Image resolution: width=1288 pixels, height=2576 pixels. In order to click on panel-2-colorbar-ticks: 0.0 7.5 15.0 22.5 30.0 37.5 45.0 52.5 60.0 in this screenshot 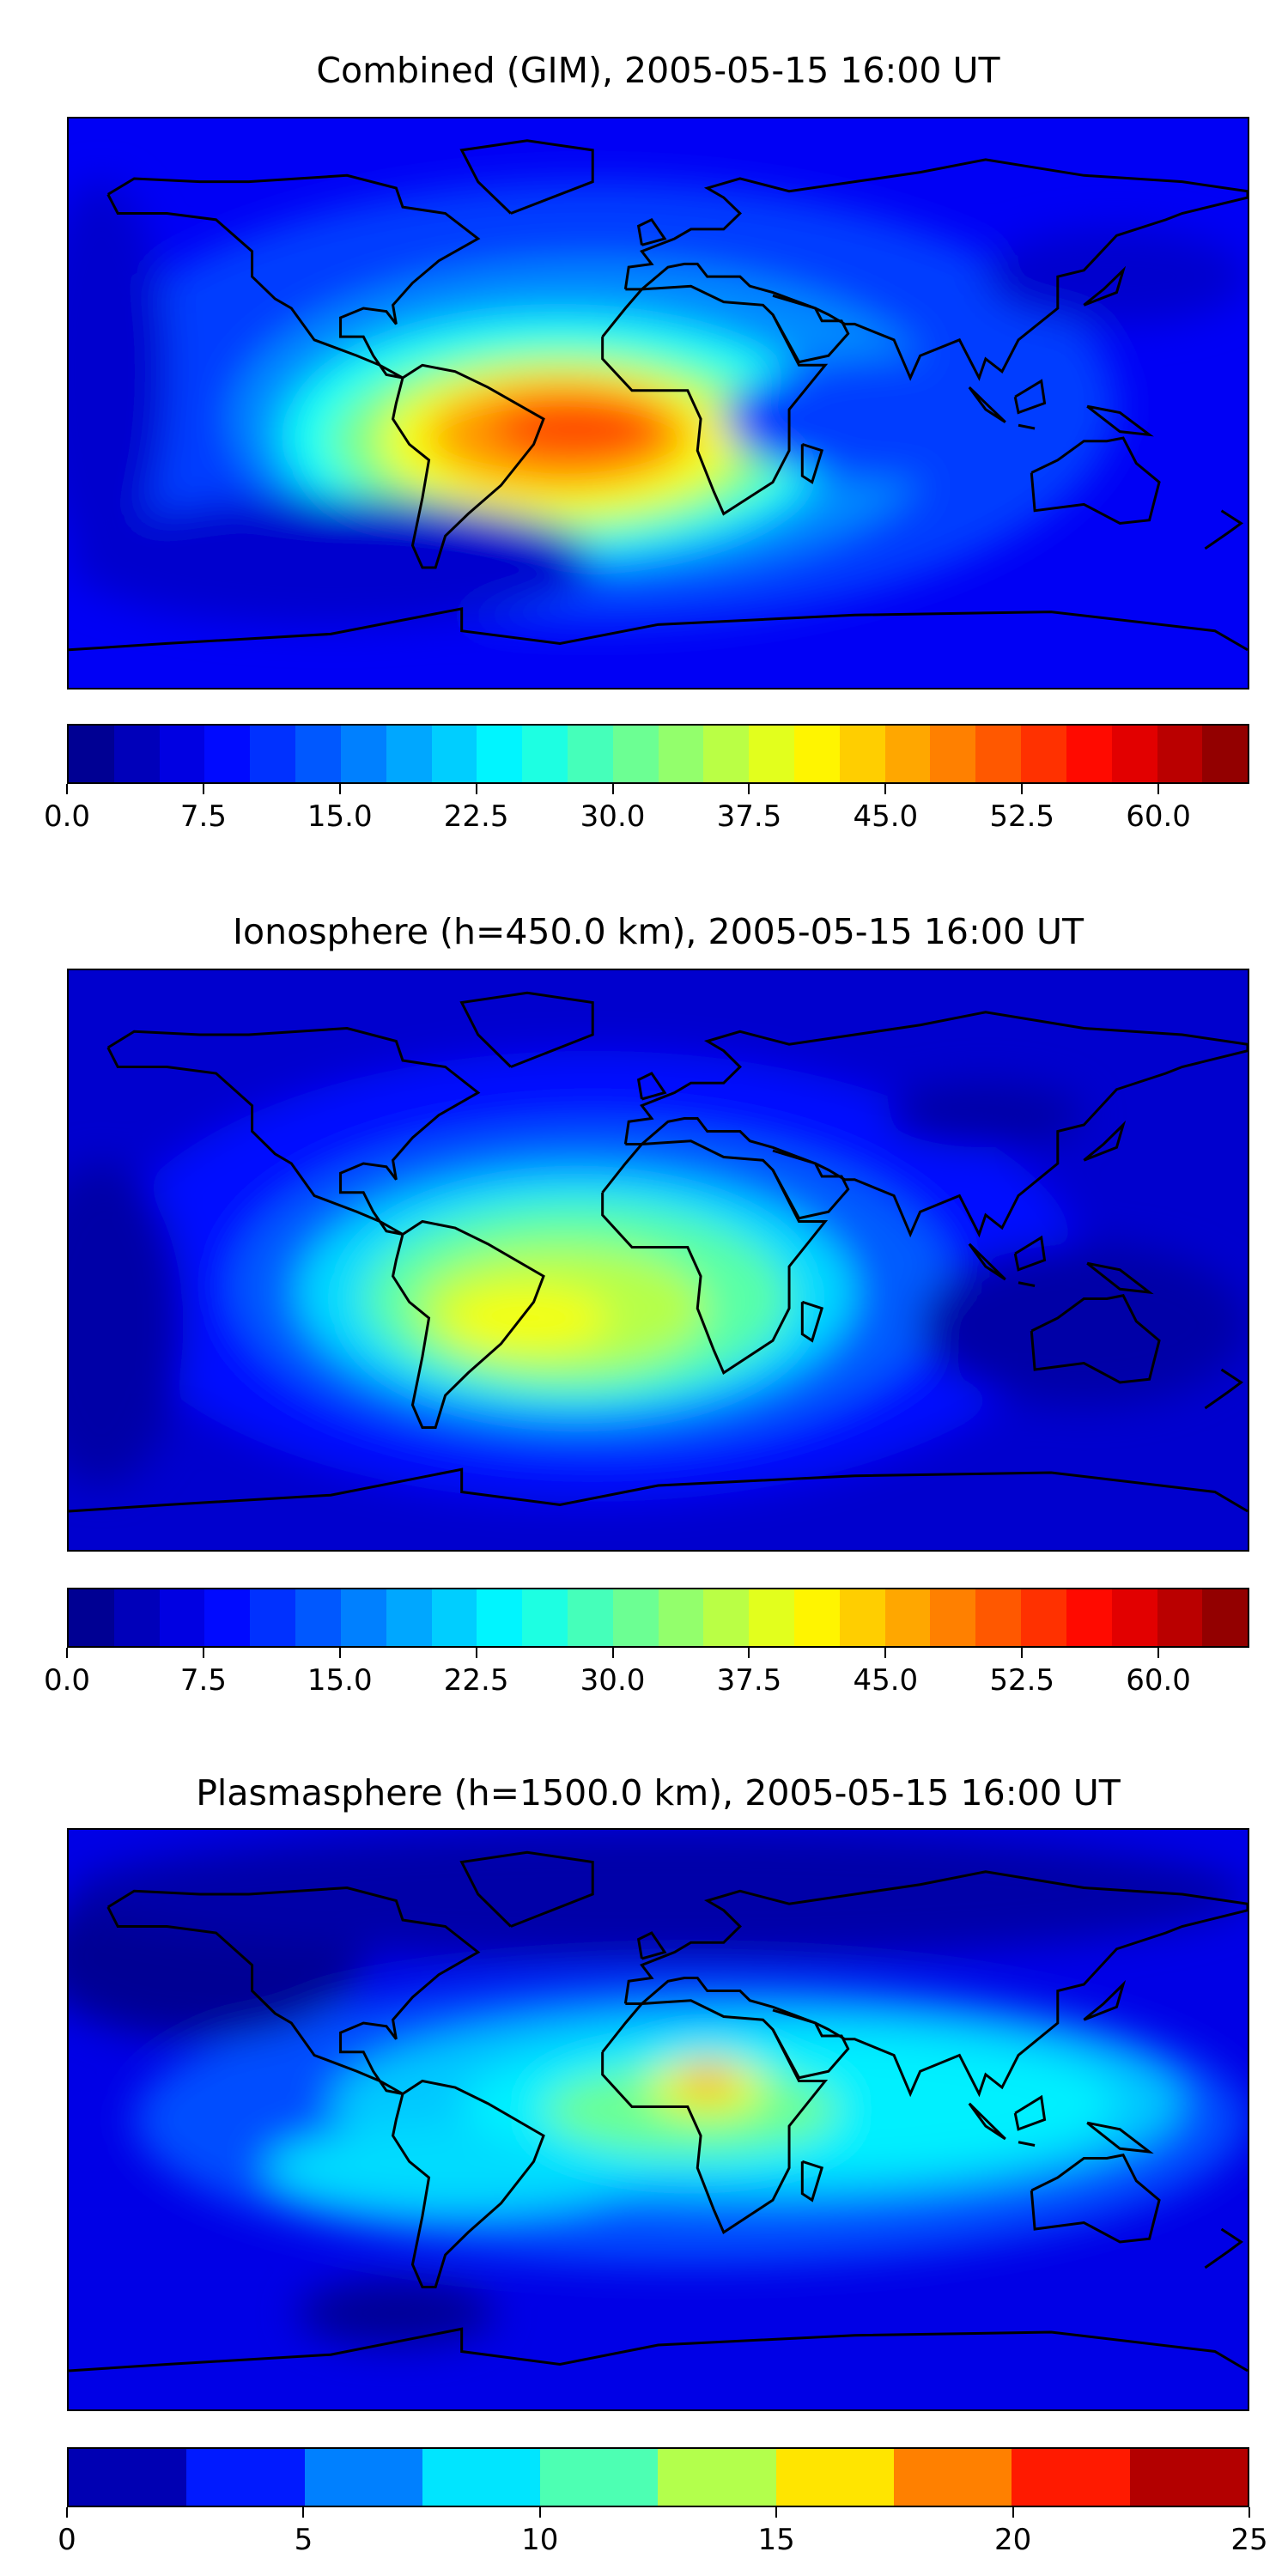, I will do `click(647, 1674)`.